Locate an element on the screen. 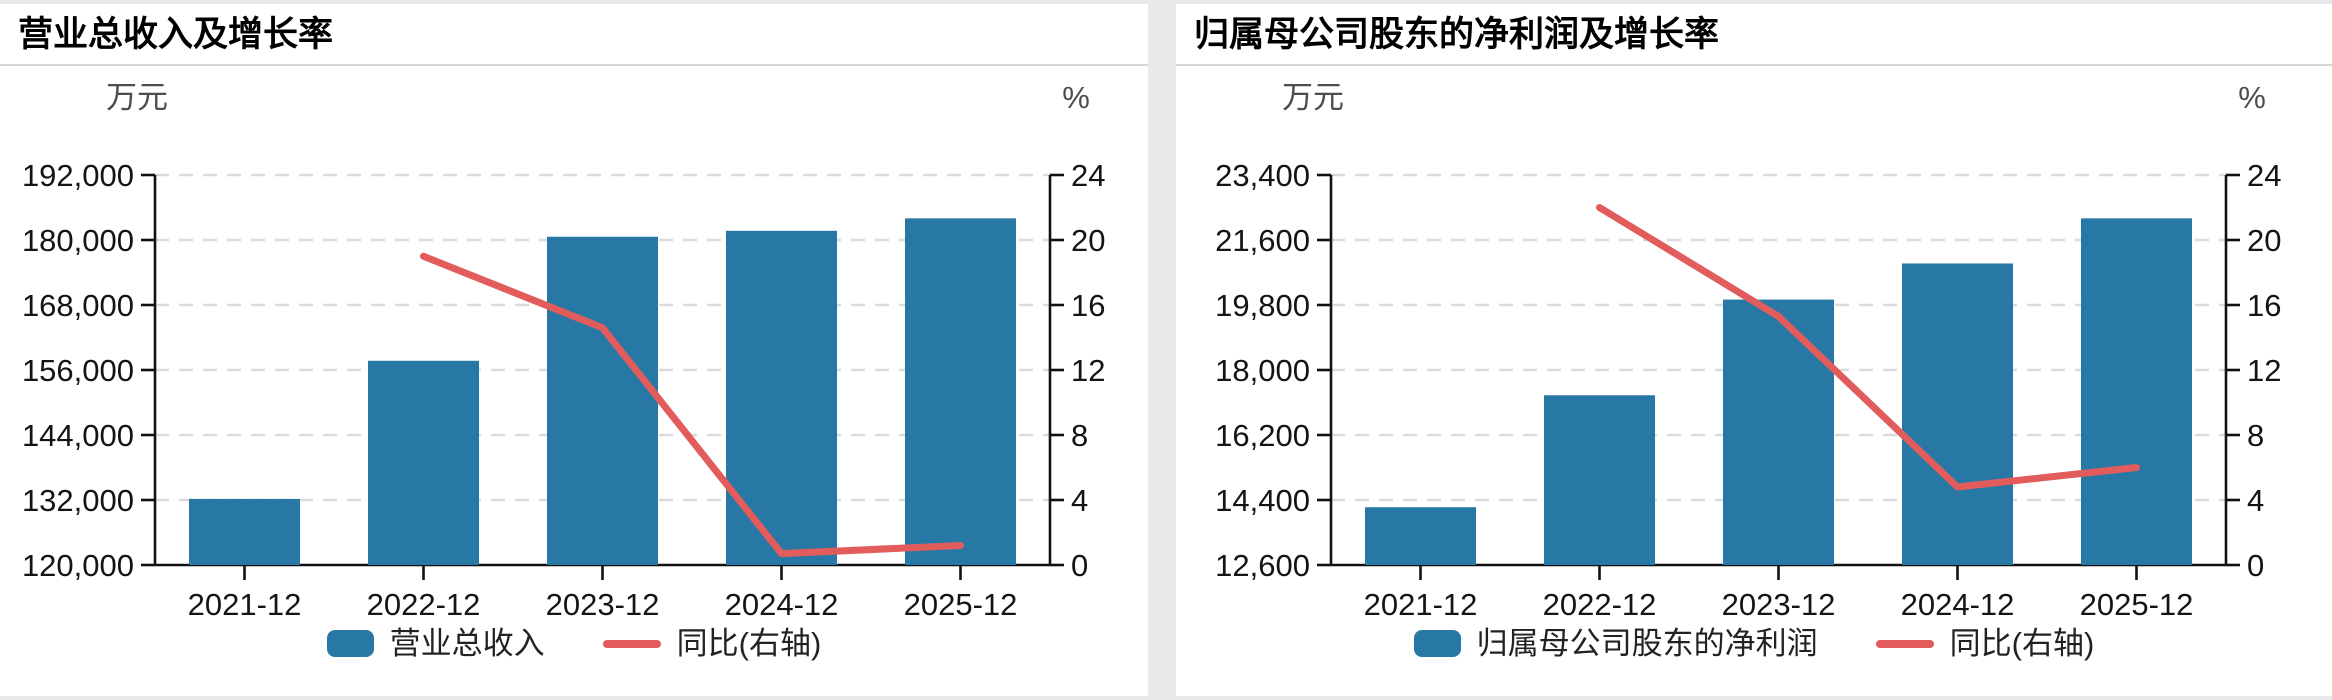 The image size is (2332, 700). chart-title: 营业总收入及增长率 is located at coordinates (574, 35).